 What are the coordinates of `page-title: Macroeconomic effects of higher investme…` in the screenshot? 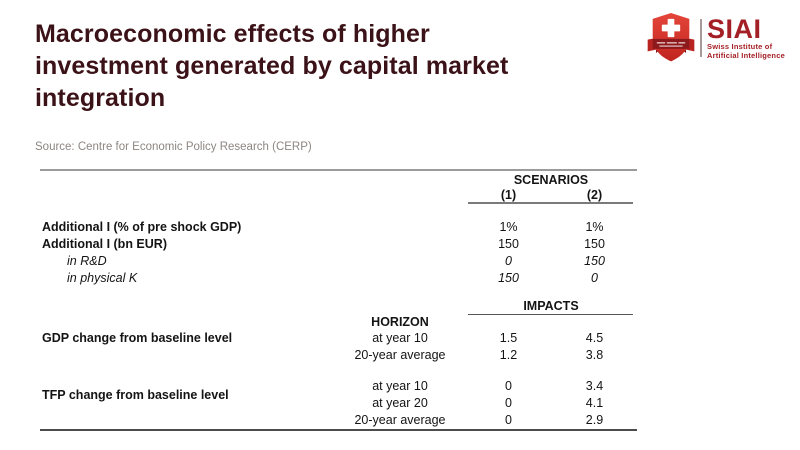 It's located at (271, 66).